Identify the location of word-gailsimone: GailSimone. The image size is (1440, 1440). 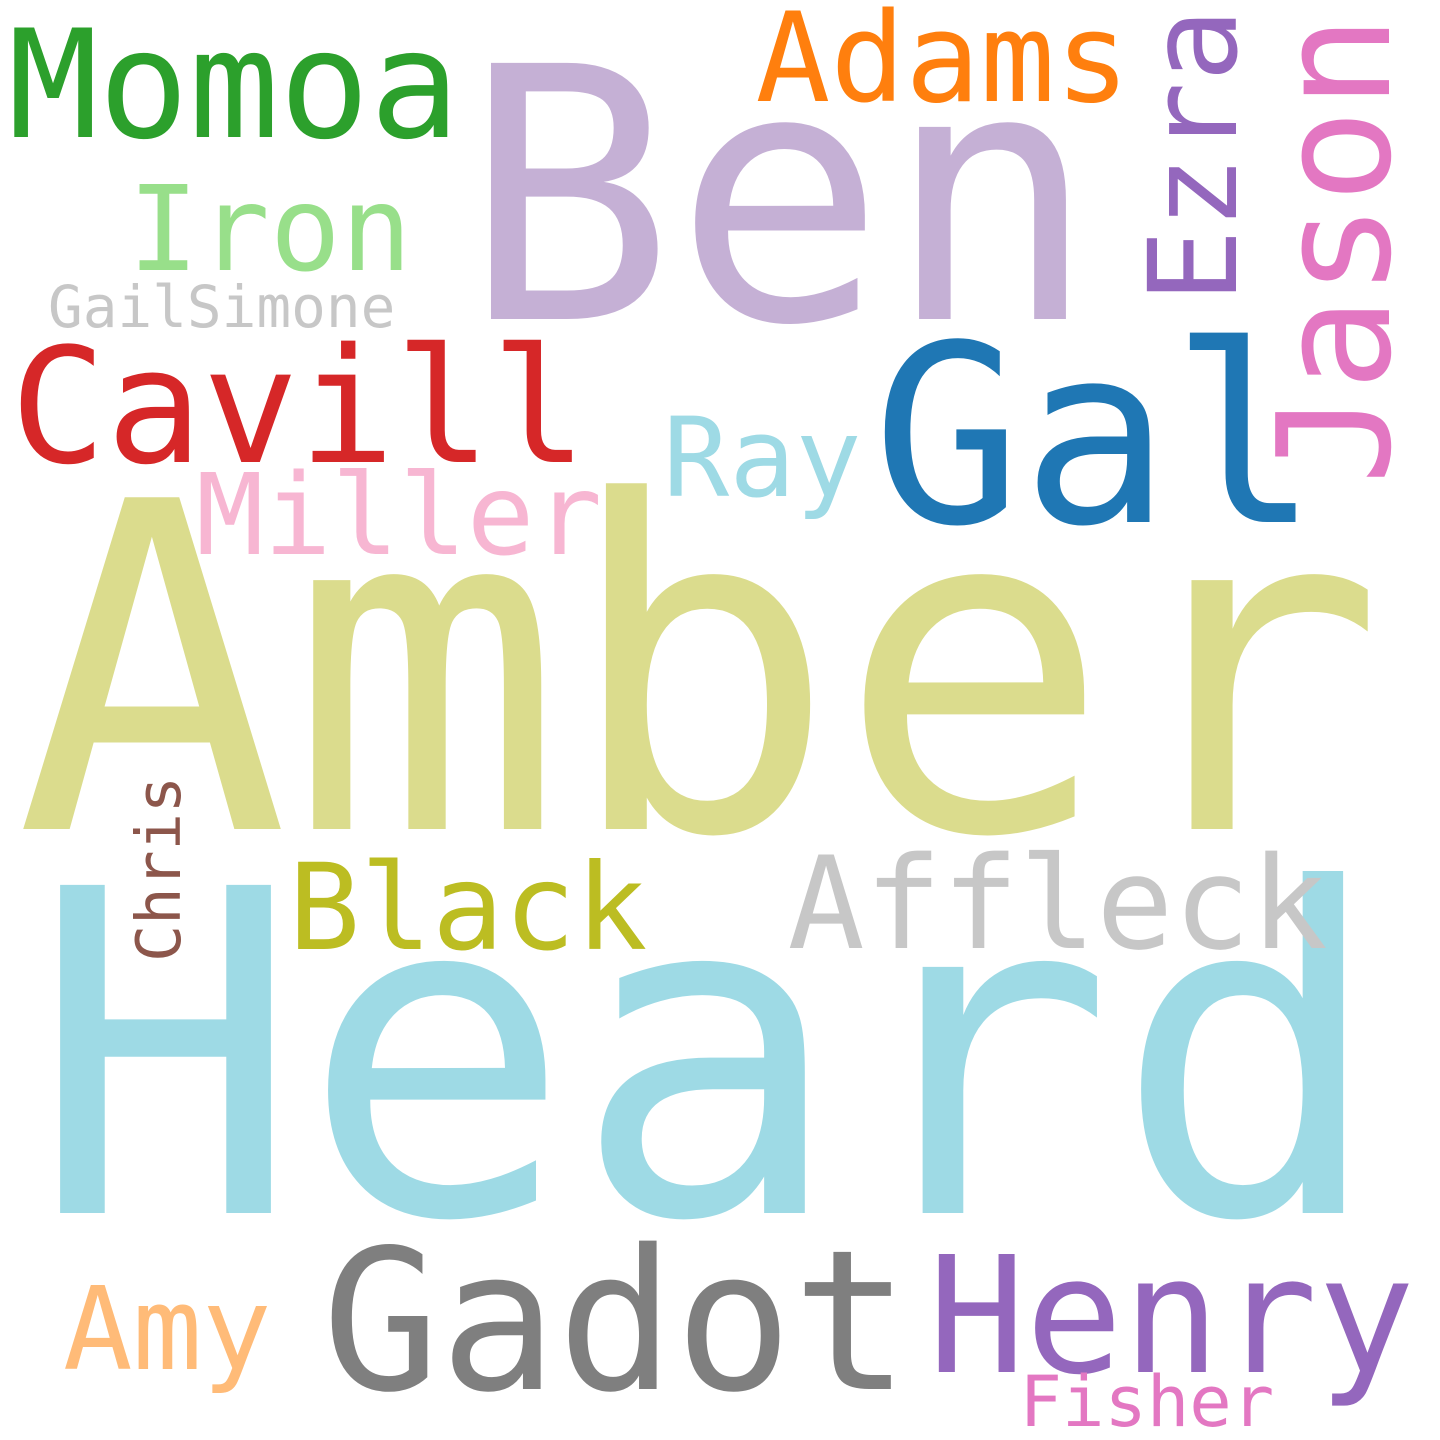
(222, 306).